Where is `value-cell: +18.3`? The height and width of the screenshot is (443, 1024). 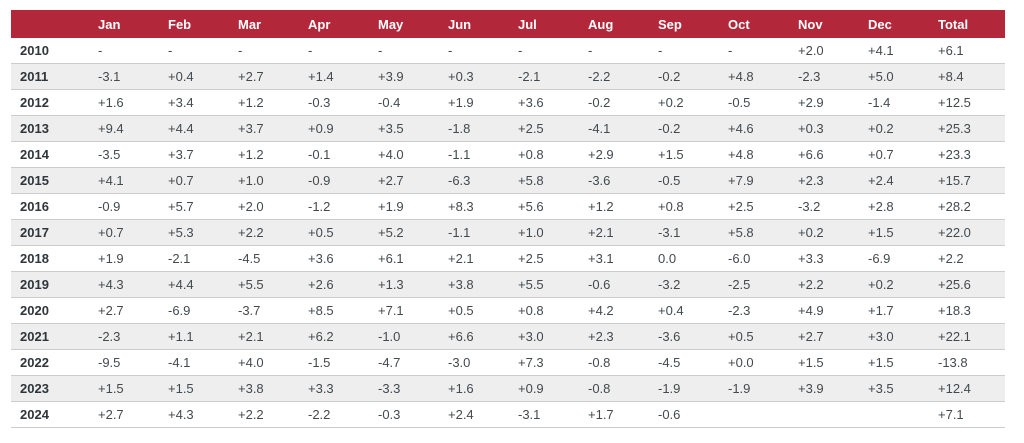 value-cell: +18.3 is located at coordinates (971, 310).